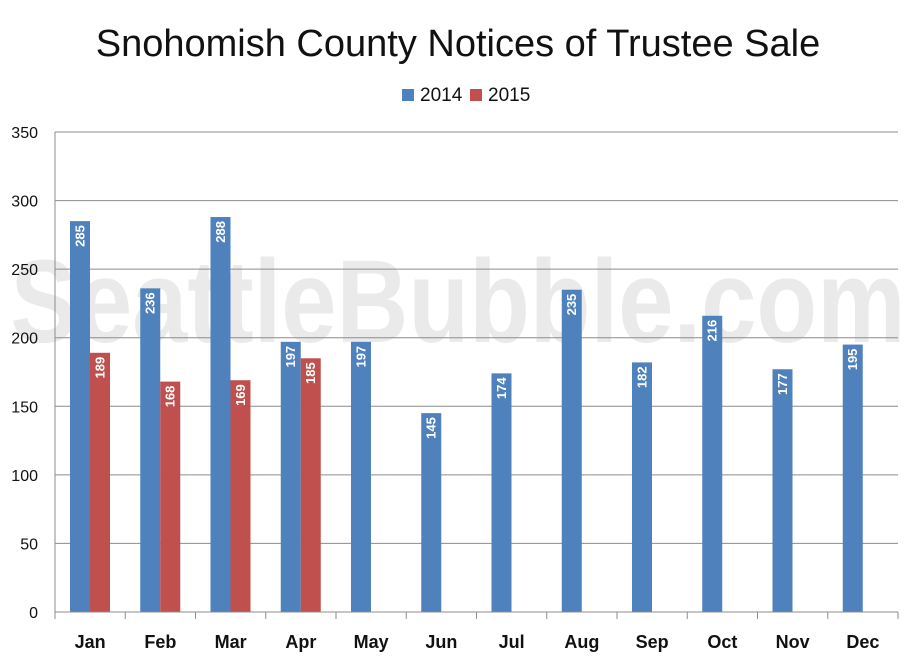  What do you see at coordinates (501, 492) in the screenshot?
I see `bar-2014-Jul` at bounding box center [501, 492].